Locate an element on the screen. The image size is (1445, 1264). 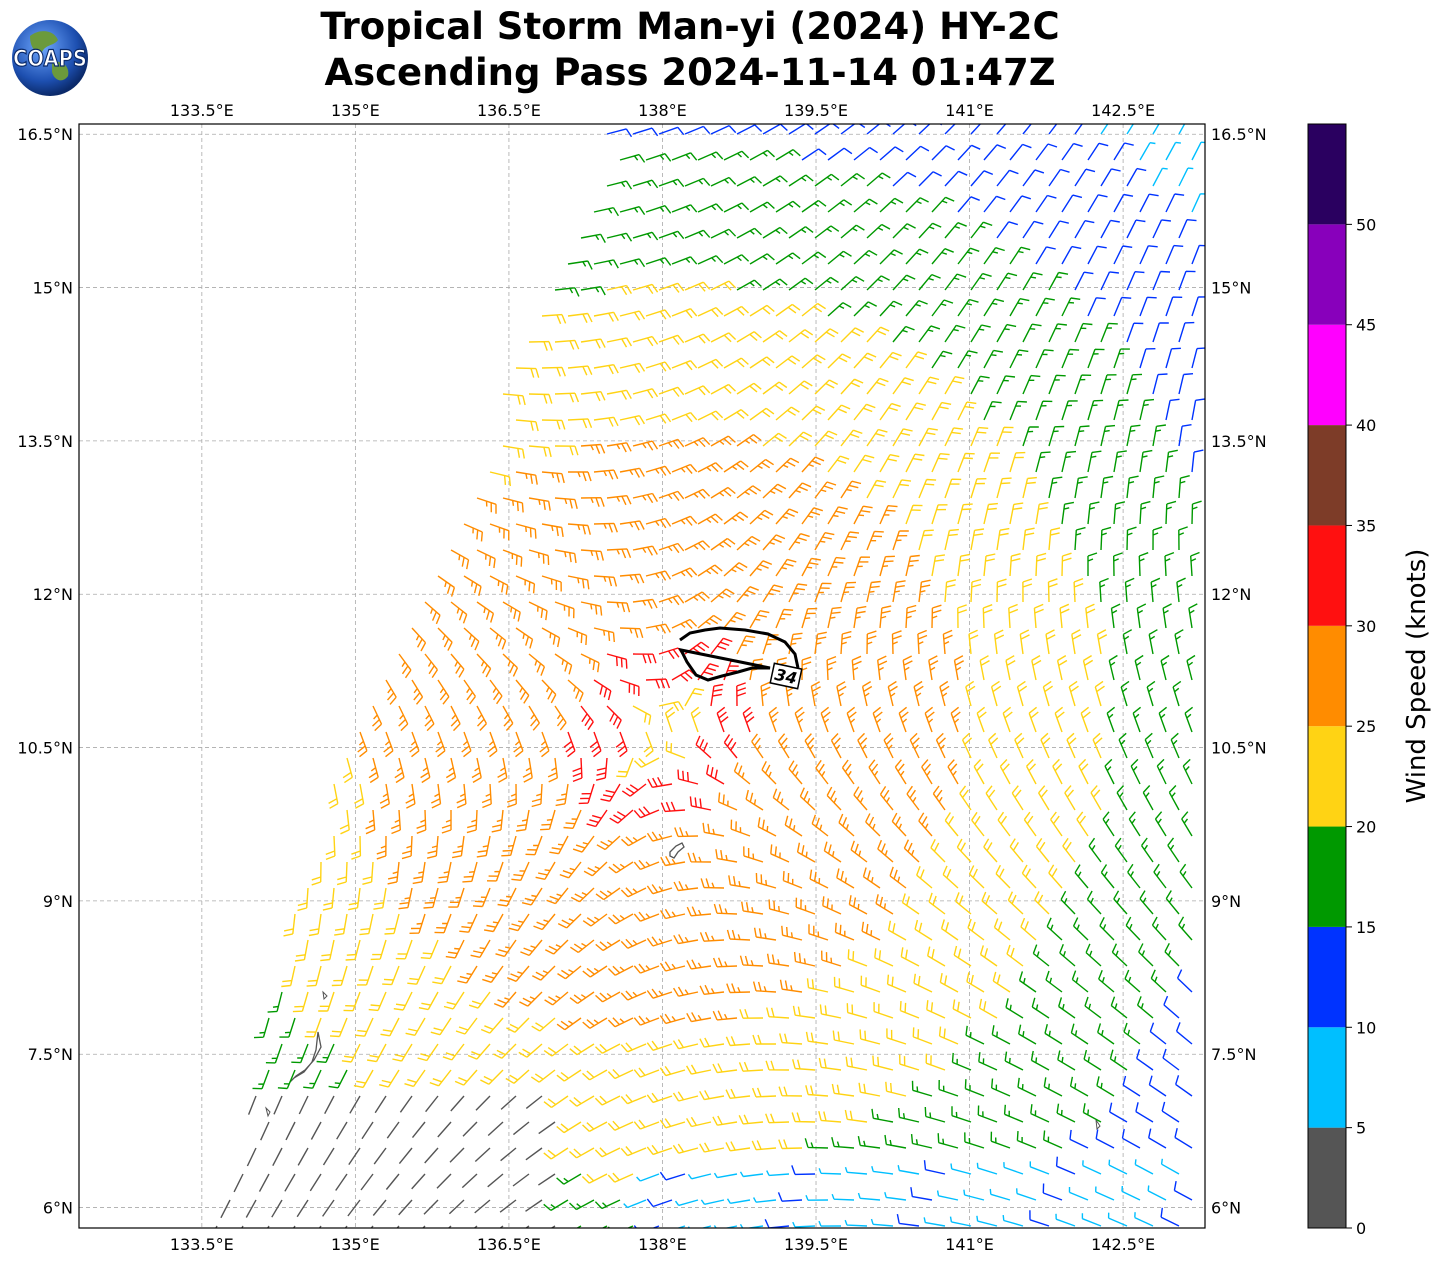
colorbar: 0 5 10 15 20 25 30 35 40 45 50 is located at coordinates (1341, 680).